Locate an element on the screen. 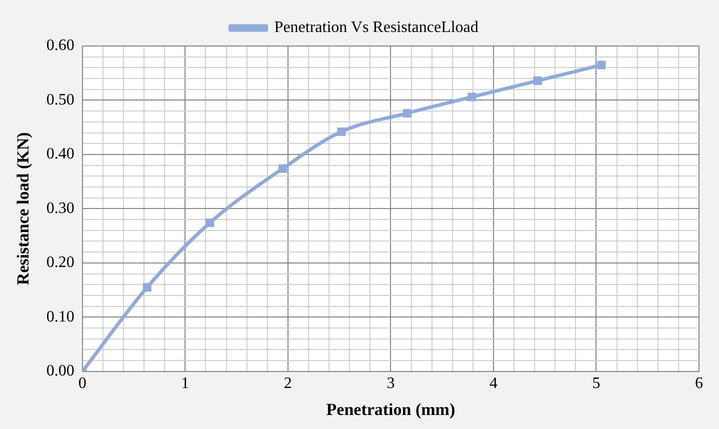  x-tick-label: 3 is located at coordinates (390, 383).